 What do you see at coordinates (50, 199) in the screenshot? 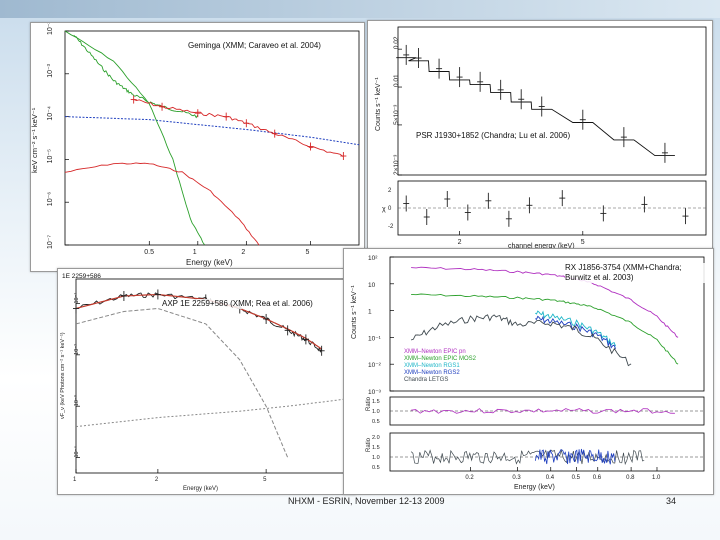
I see `geminga-ytick-label: 10⁻⁶` at bounding box center [50, 199].